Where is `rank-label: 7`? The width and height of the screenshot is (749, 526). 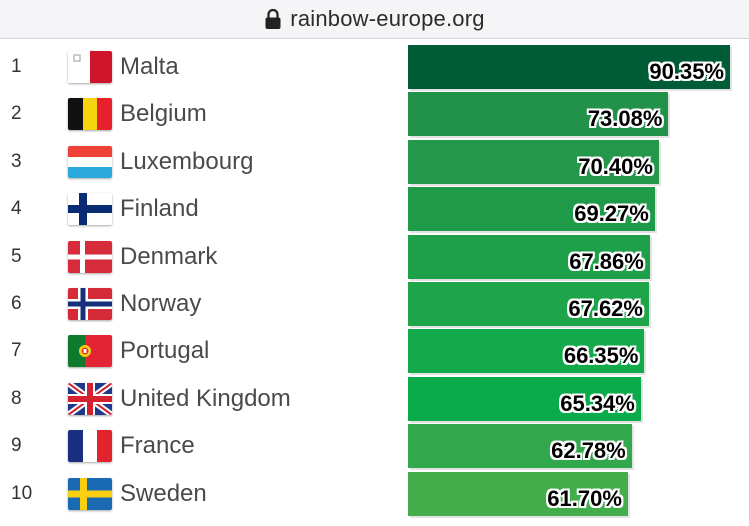
rank-label: 7 is located at coordinates (16, 351).